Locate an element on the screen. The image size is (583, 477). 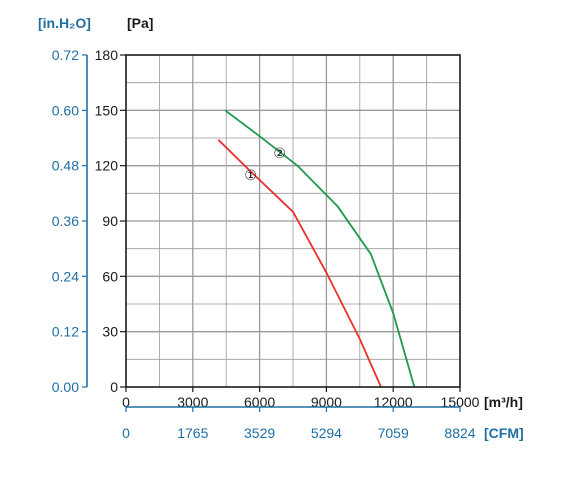
y2-tick-label: 0.00 is located at coordinates (65, 387).